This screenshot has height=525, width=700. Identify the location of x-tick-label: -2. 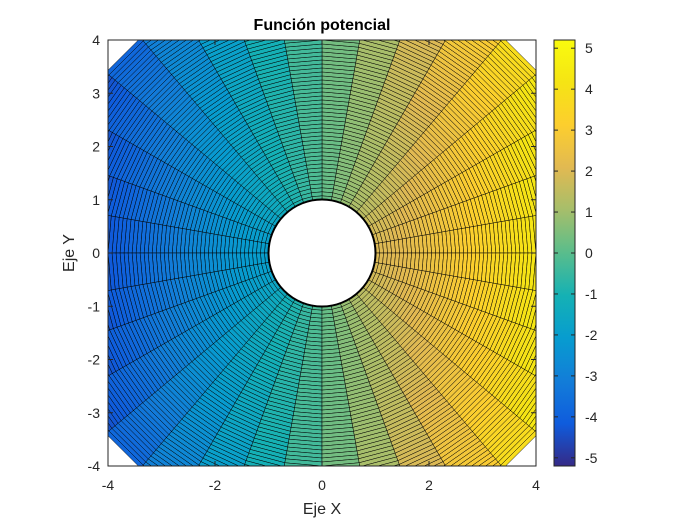
(215, 485).